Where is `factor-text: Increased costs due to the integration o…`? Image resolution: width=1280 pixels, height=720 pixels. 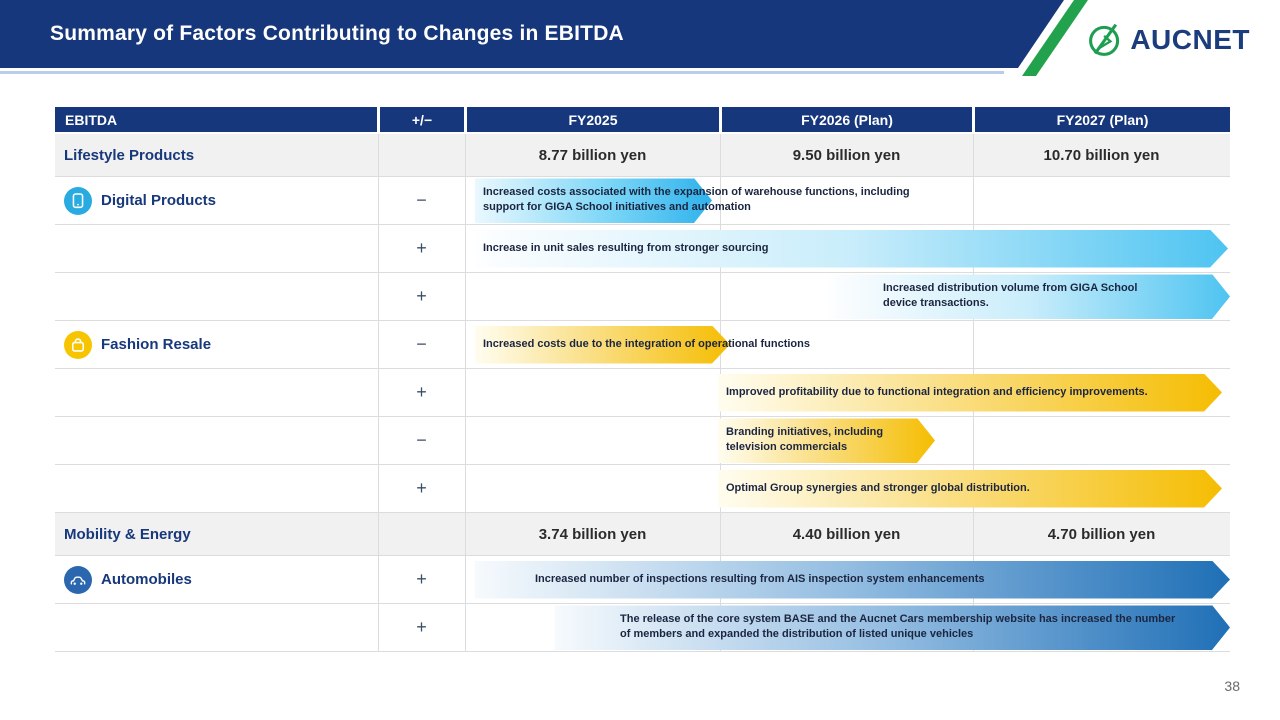 factor-text: Increased costs due to the integration o… is located at coordinates (646, 343).